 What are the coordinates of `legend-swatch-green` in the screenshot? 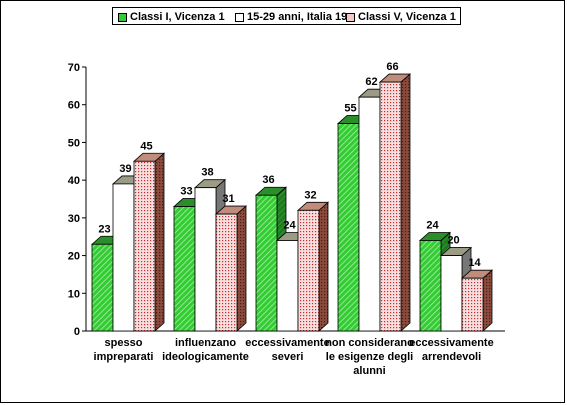 It's located at (122, 17).